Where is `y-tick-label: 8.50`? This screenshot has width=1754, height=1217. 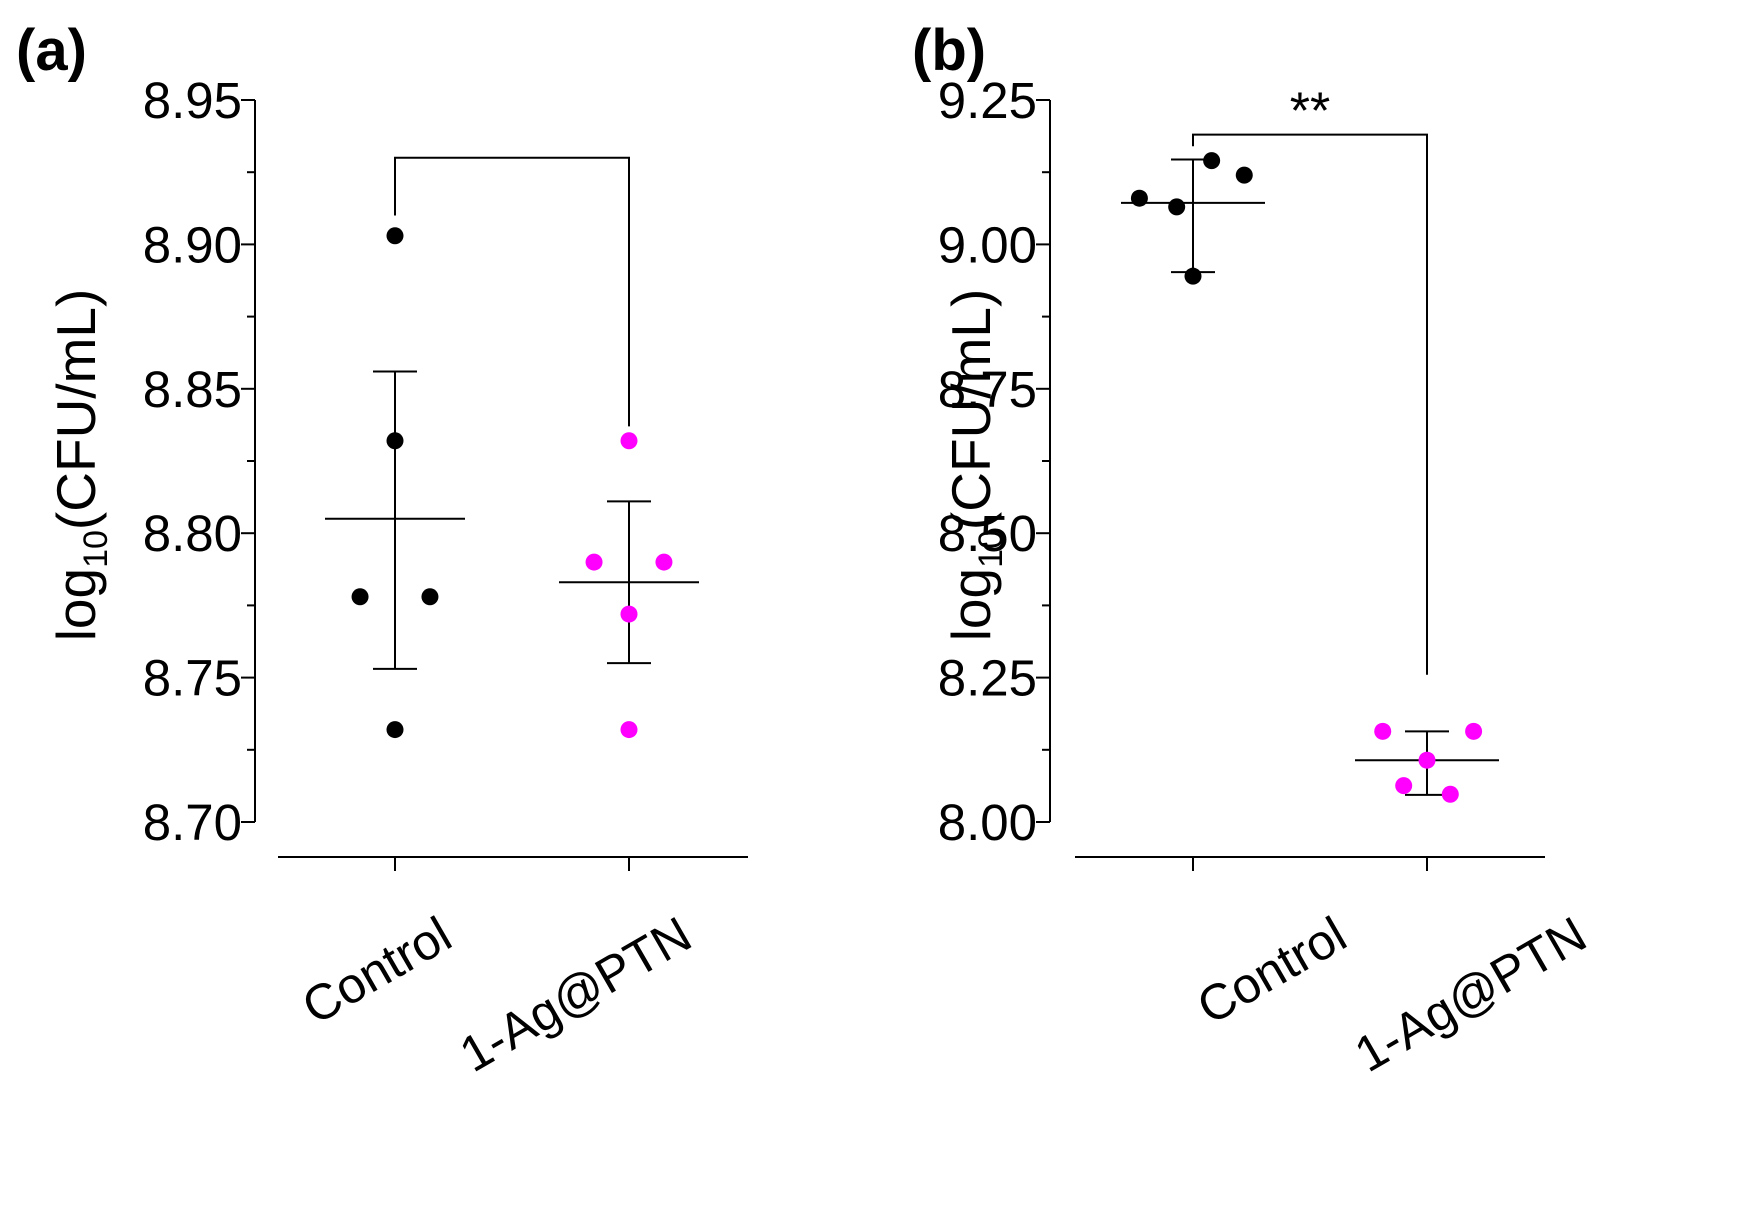
y-tick-label: 8.50 is located at coordinates (987, 533).